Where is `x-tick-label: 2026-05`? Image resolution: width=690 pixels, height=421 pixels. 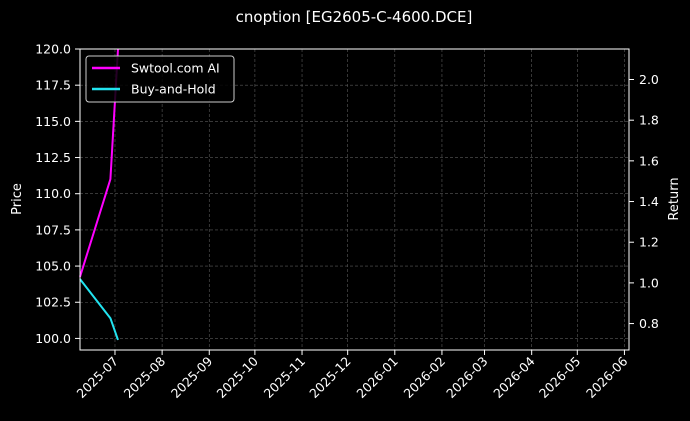 x-tick-label: 2026-05 is located at coordinates (560, 378).